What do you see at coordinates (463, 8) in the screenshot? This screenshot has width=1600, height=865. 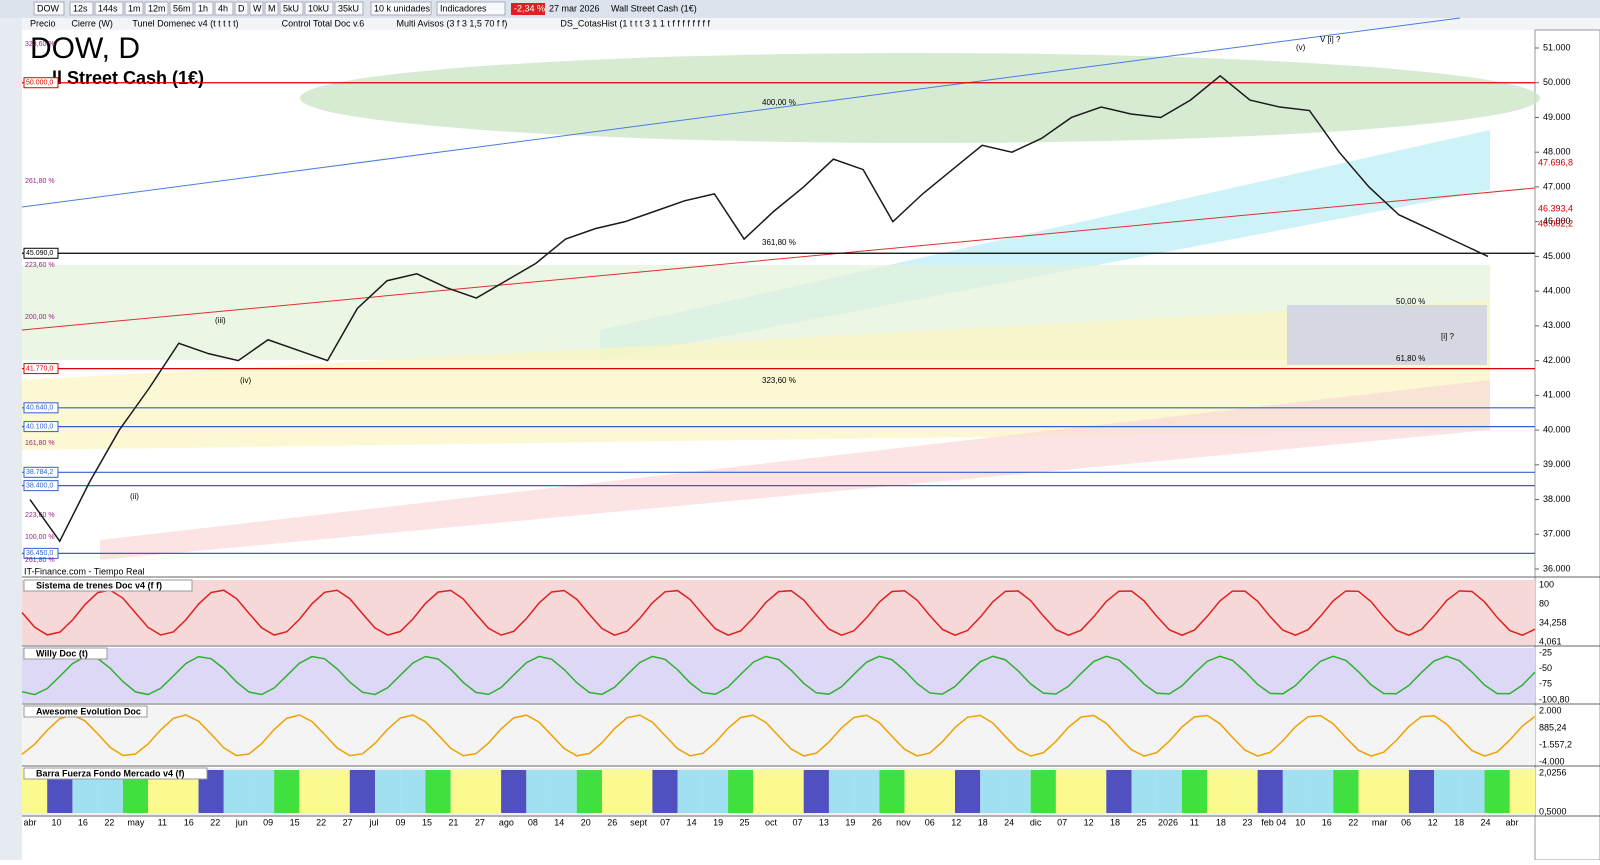 I see `indicators: Indicadores` at bounding box center [463, 8].